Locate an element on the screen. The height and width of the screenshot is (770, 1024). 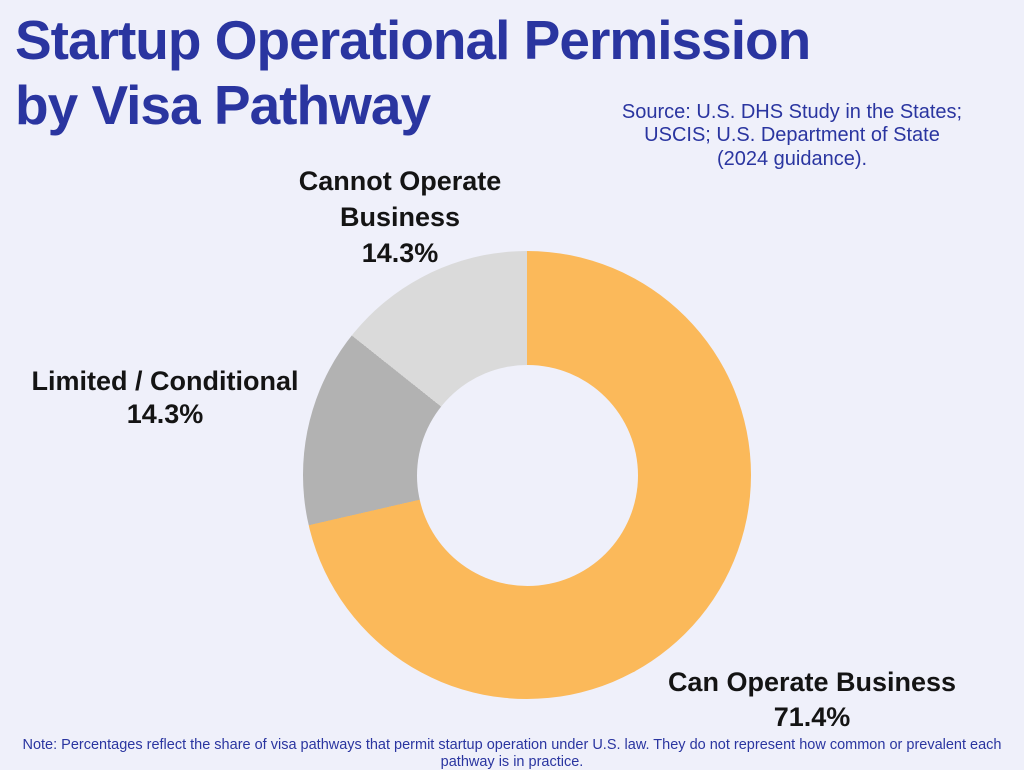
slice-label-line: Business is located at coordinates (400, 217).